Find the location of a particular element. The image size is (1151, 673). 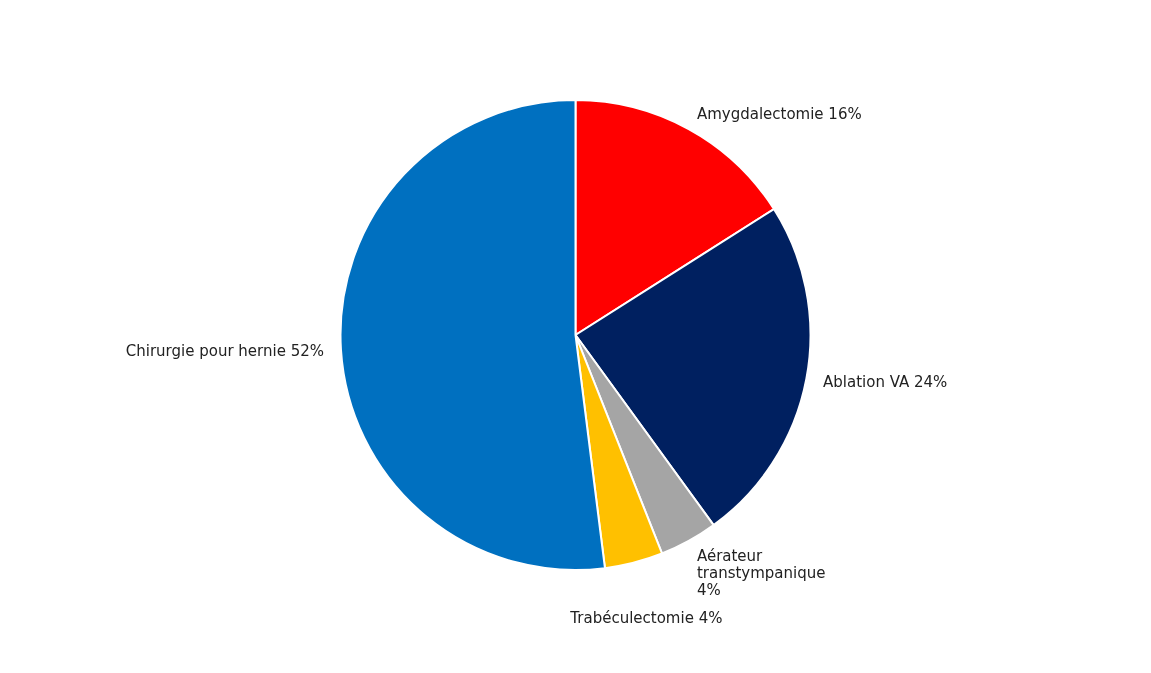

slice-label: Trabéculectomie 4% is located at coordinates (646, 618).